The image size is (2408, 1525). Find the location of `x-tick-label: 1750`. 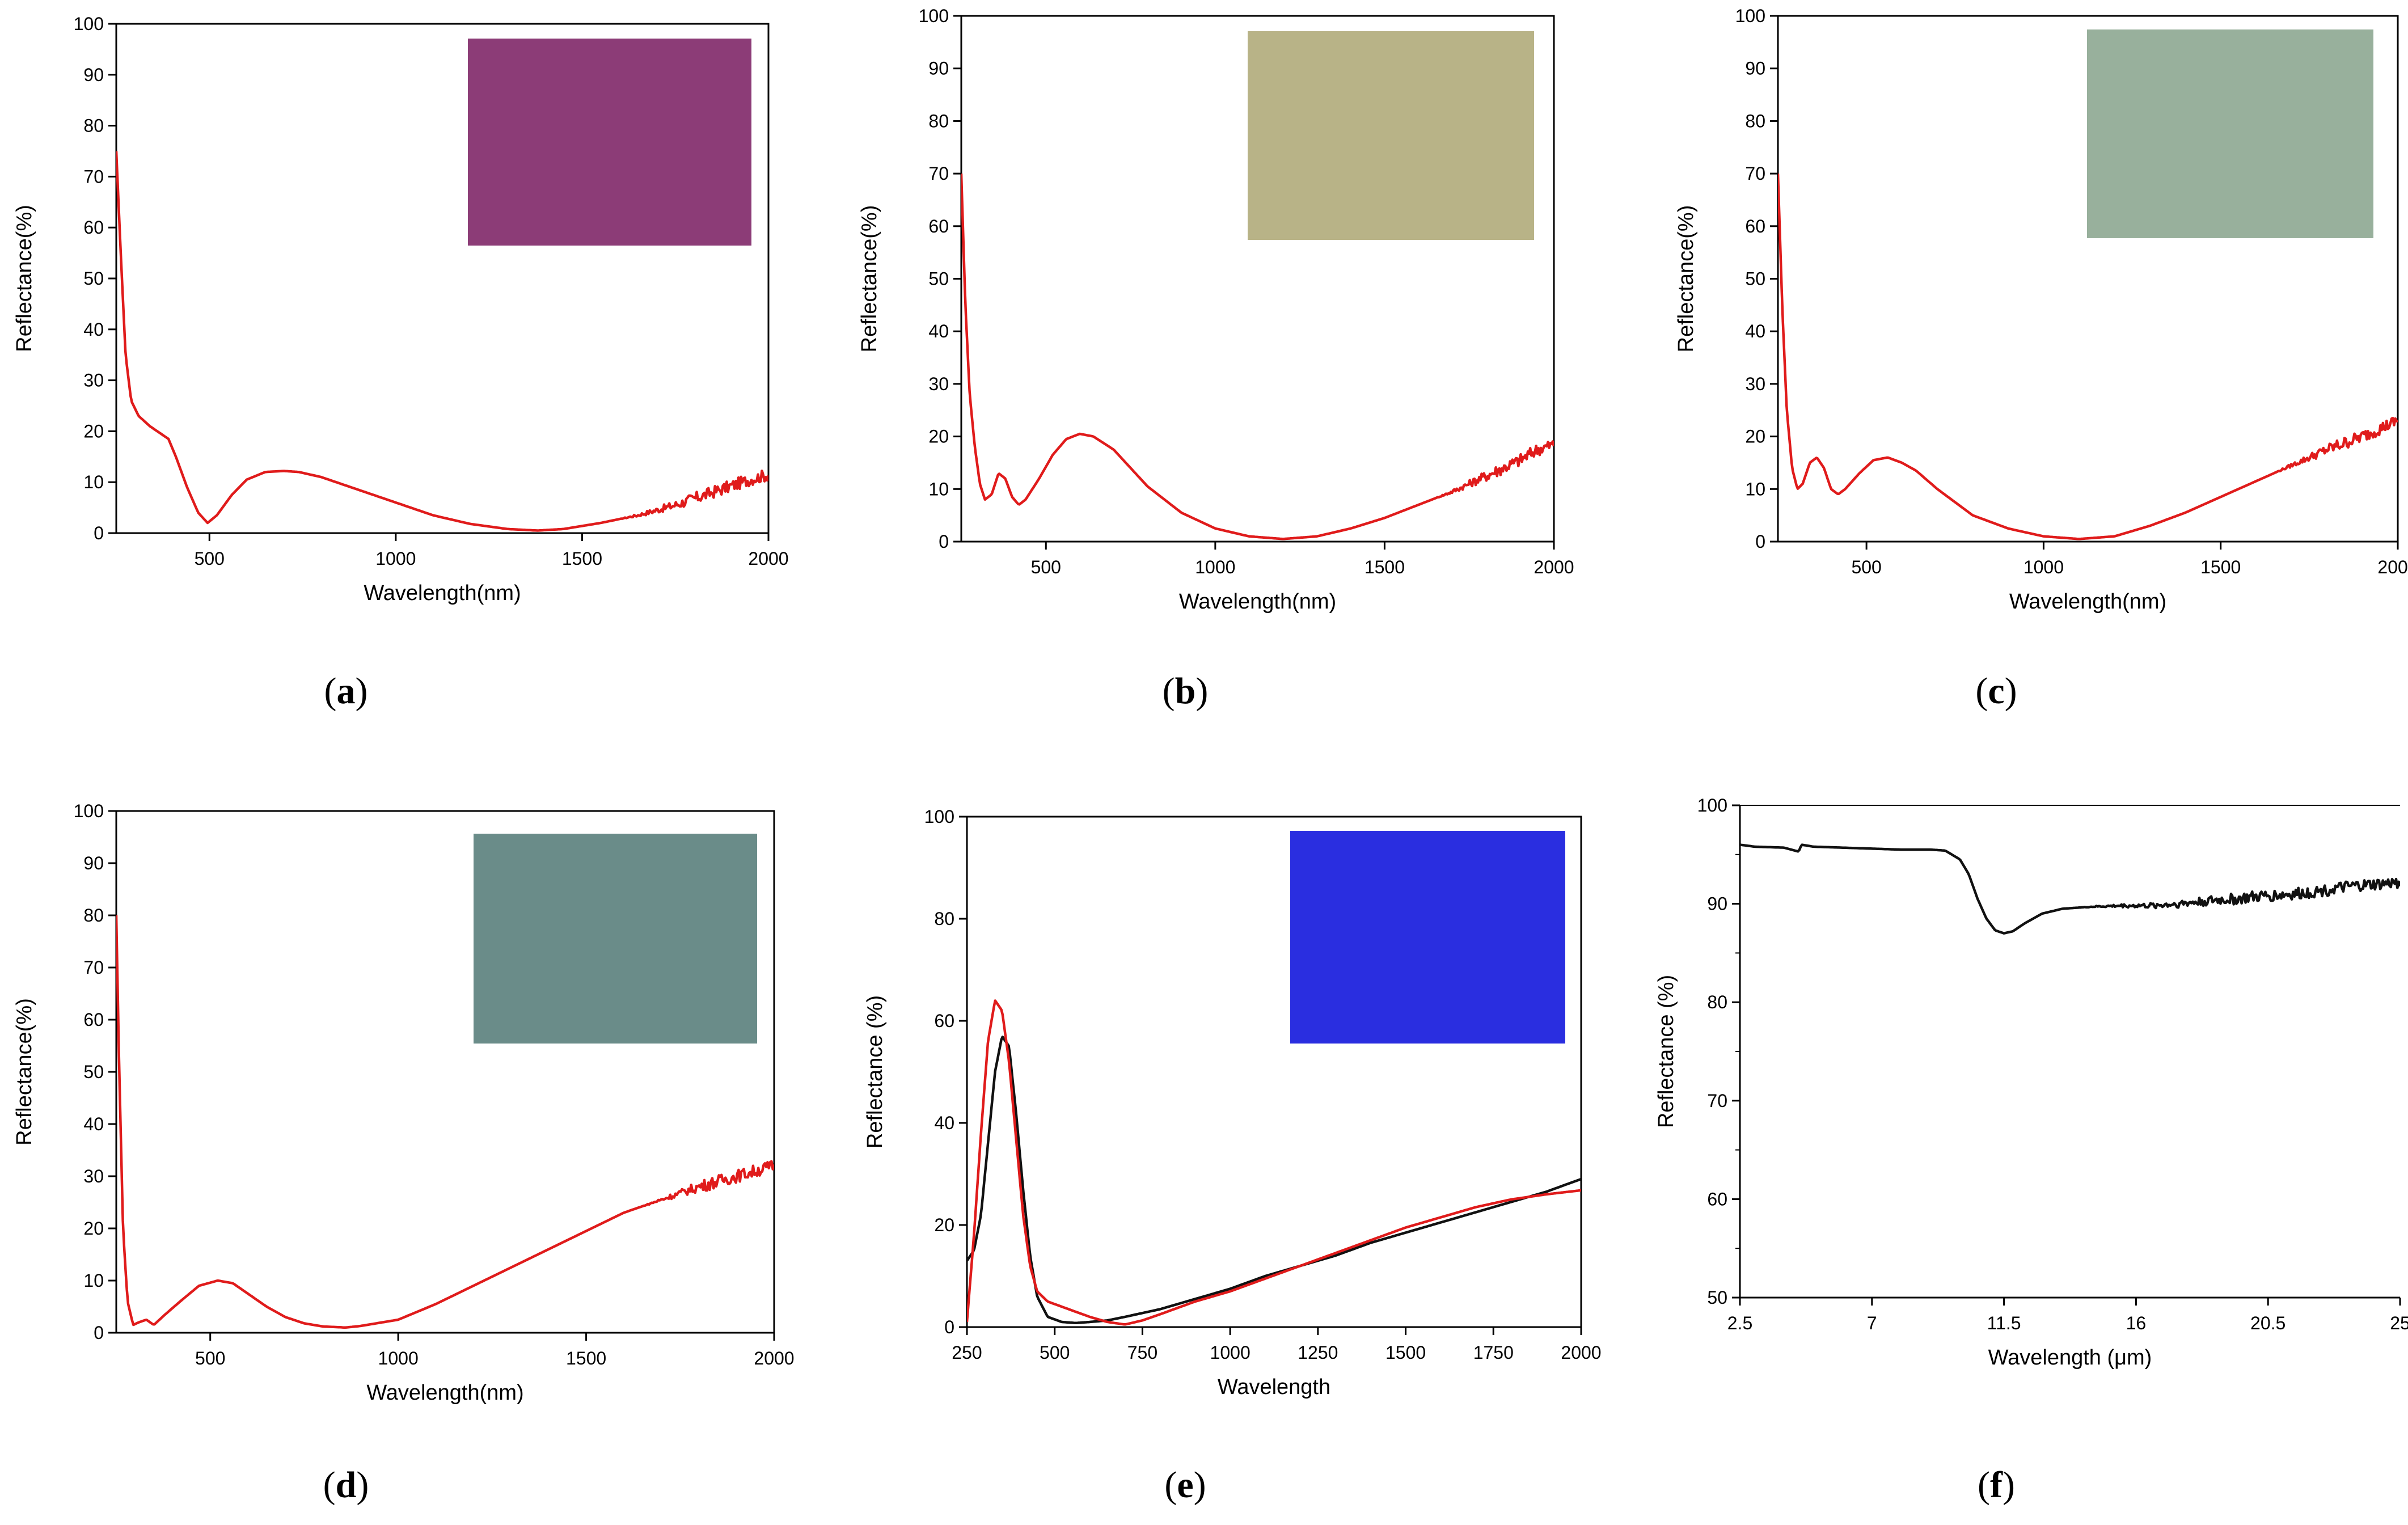

x-tick-label: 1750 is located at coordinates (1493, 1352).